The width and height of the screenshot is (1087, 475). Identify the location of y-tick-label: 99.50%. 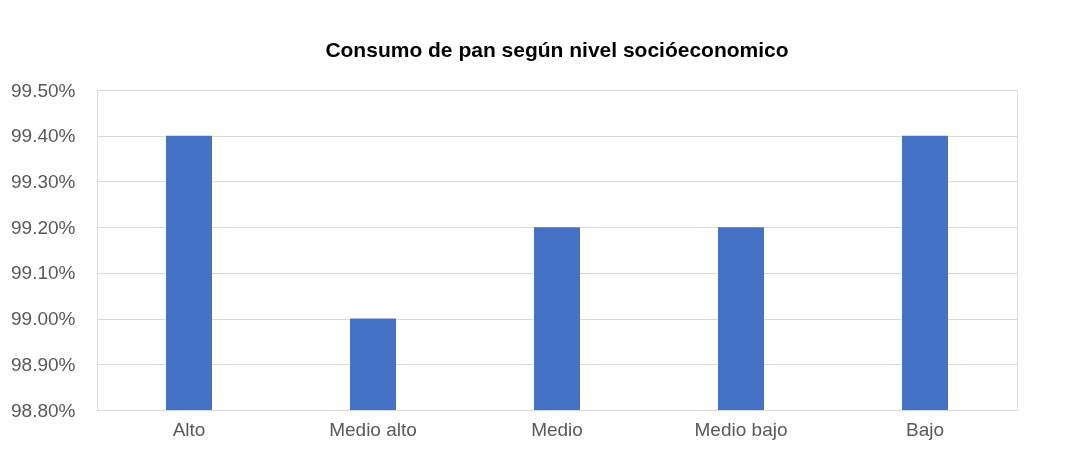
(43, 90).